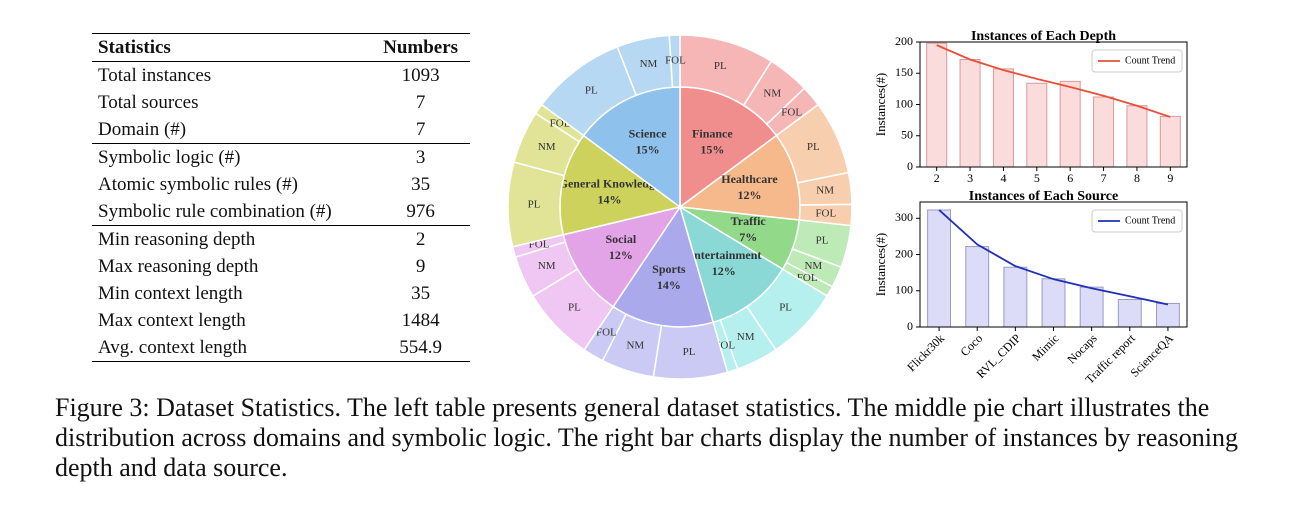  Describe the element at coordinates (648, 133) in the screenshot. I see `domain-label: Science` at that location.